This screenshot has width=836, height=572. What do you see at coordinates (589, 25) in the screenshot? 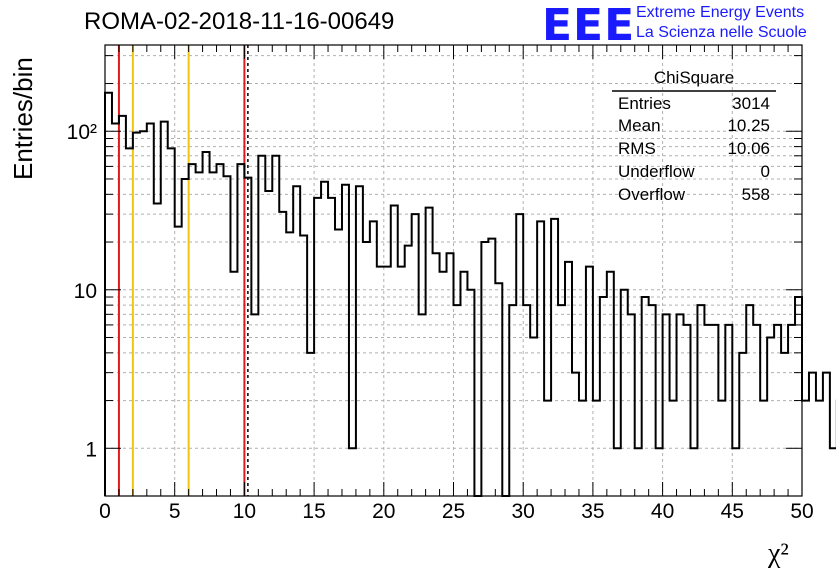
I see `eee-logo: EEE` at bounding box center [589, 25].